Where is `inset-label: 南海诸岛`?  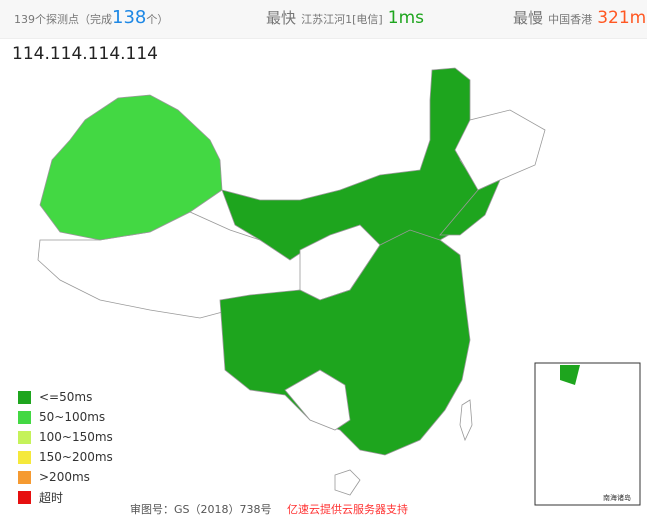
inset-label: 南海诸岛 is located at coordinates (617, 497).